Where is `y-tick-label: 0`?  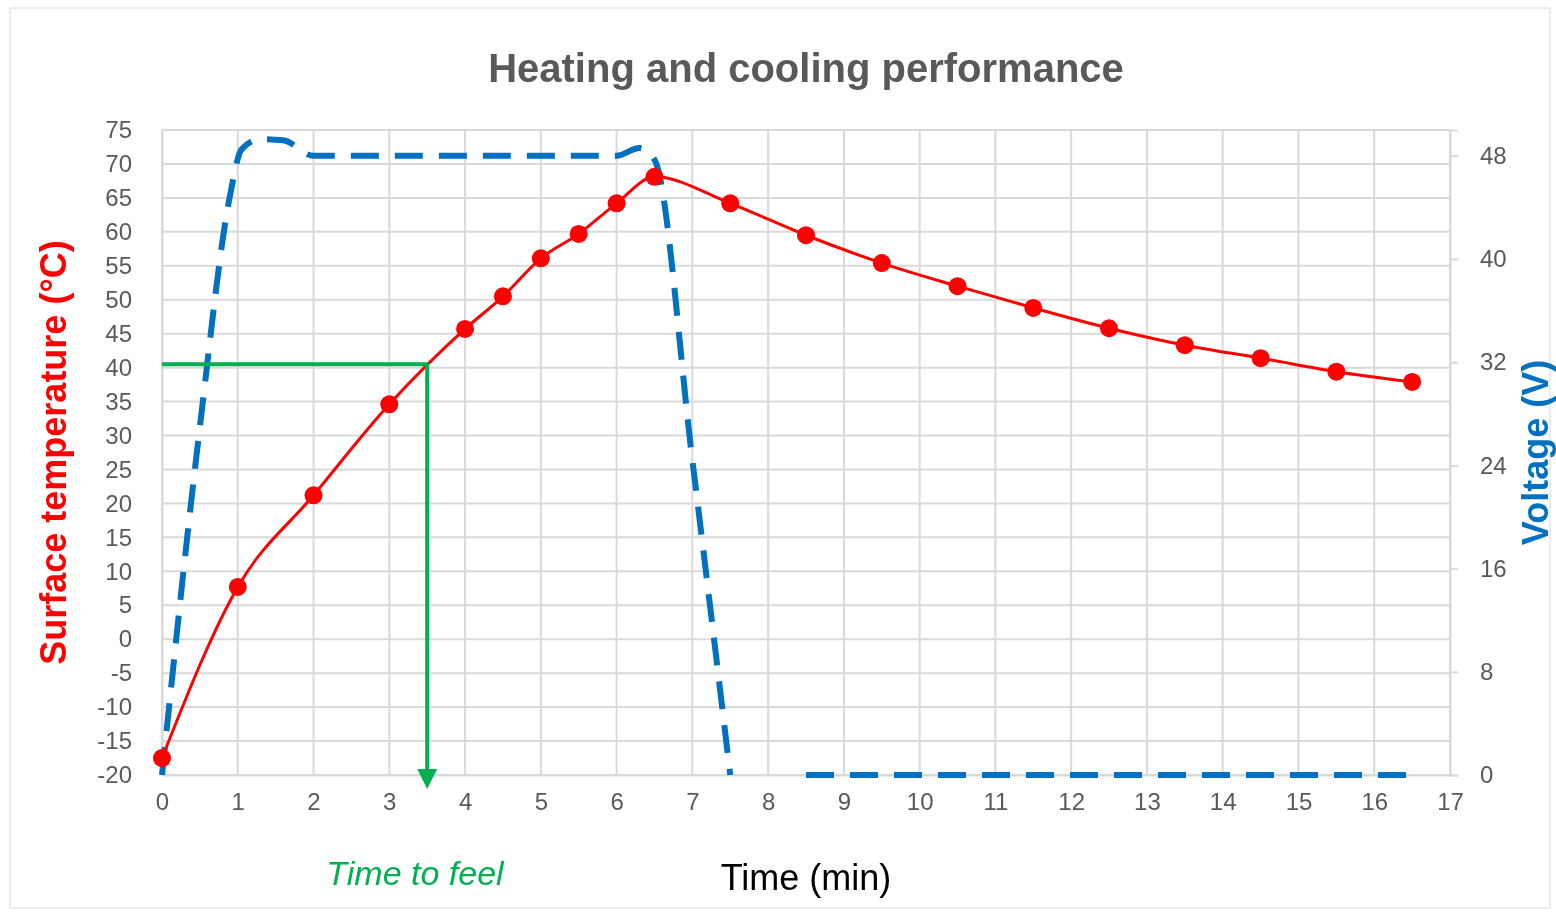
y-tick-label: 0 is located at coordinates (125, 639).